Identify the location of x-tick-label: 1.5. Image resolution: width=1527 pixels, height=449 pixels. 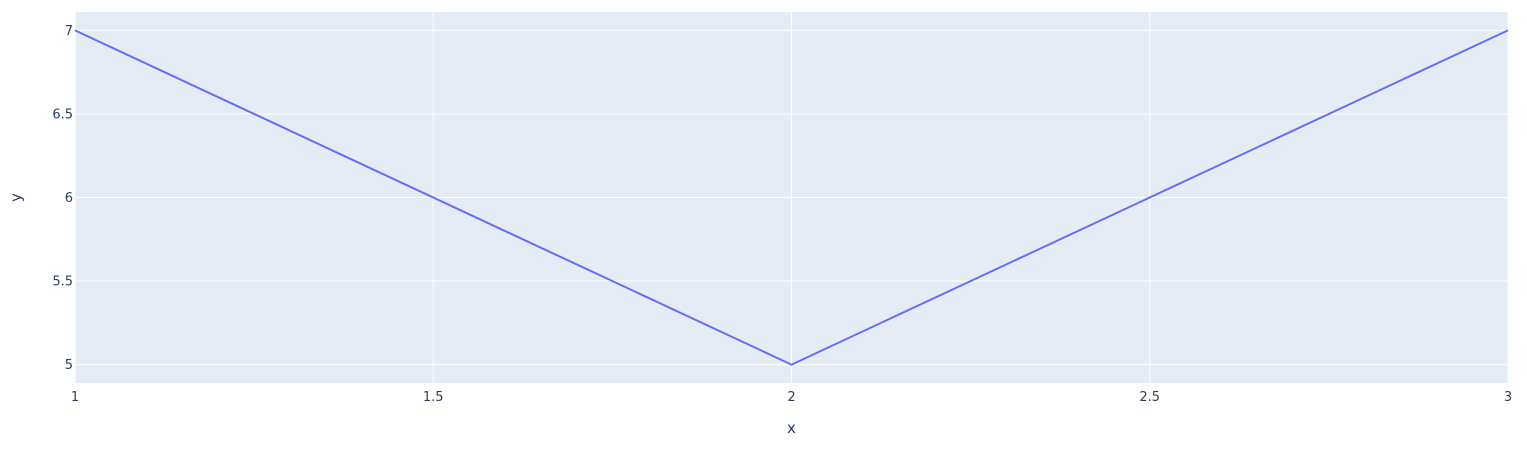
(433, 397).